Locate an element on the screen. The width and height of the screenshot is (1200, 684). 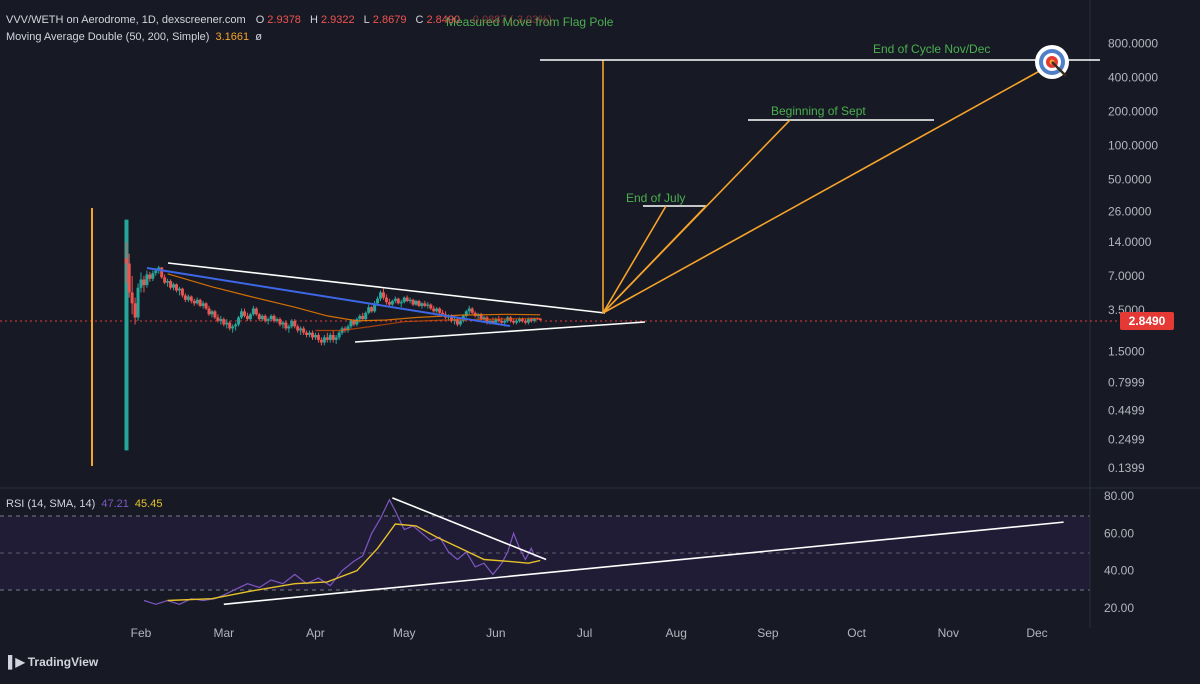
rsi-support-line is located at coordinates (643, 563).